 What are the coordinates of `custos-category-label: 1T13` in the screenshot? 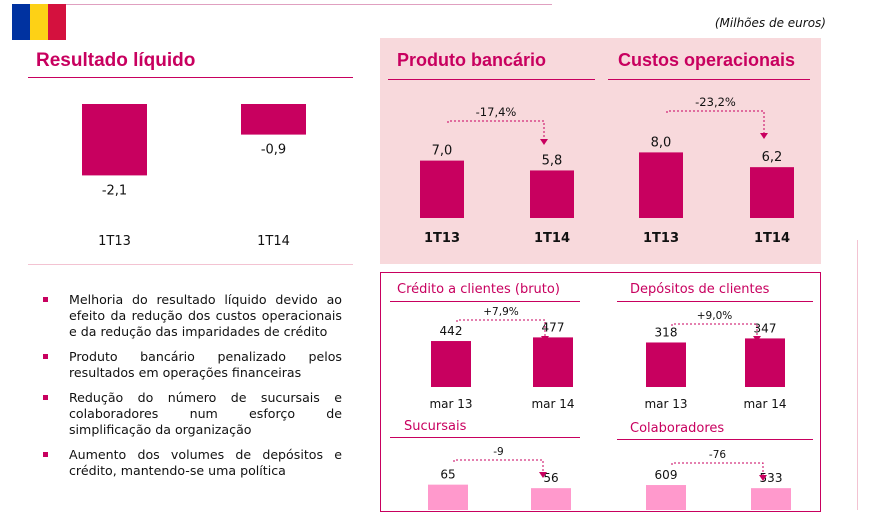 It's located at (661, 238).